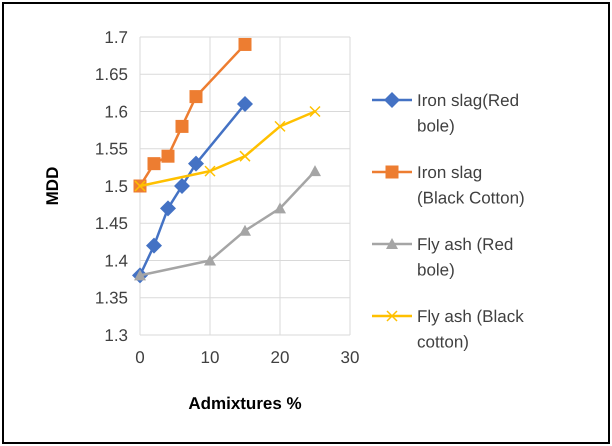 The width and height of the screenshot is (612, 446). What do you see at coordinates (116, 260) in the screenshot?
I see `y-tick-label: 1.4` at bounding box center [116, 260].